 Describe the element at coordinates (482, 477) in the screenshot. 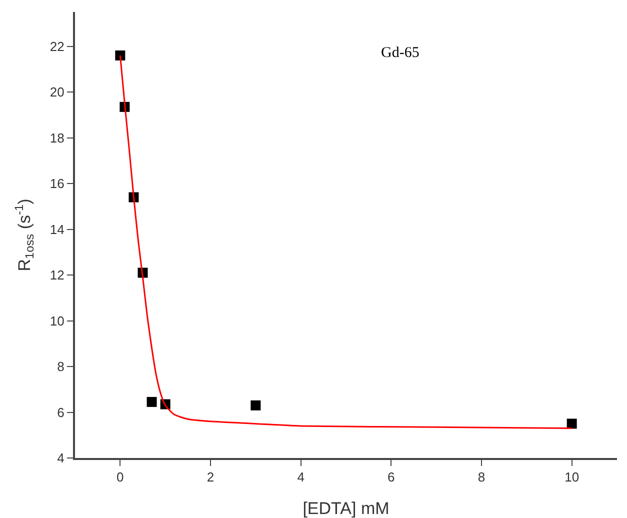

I see `x-tick-label: 8` at that location.